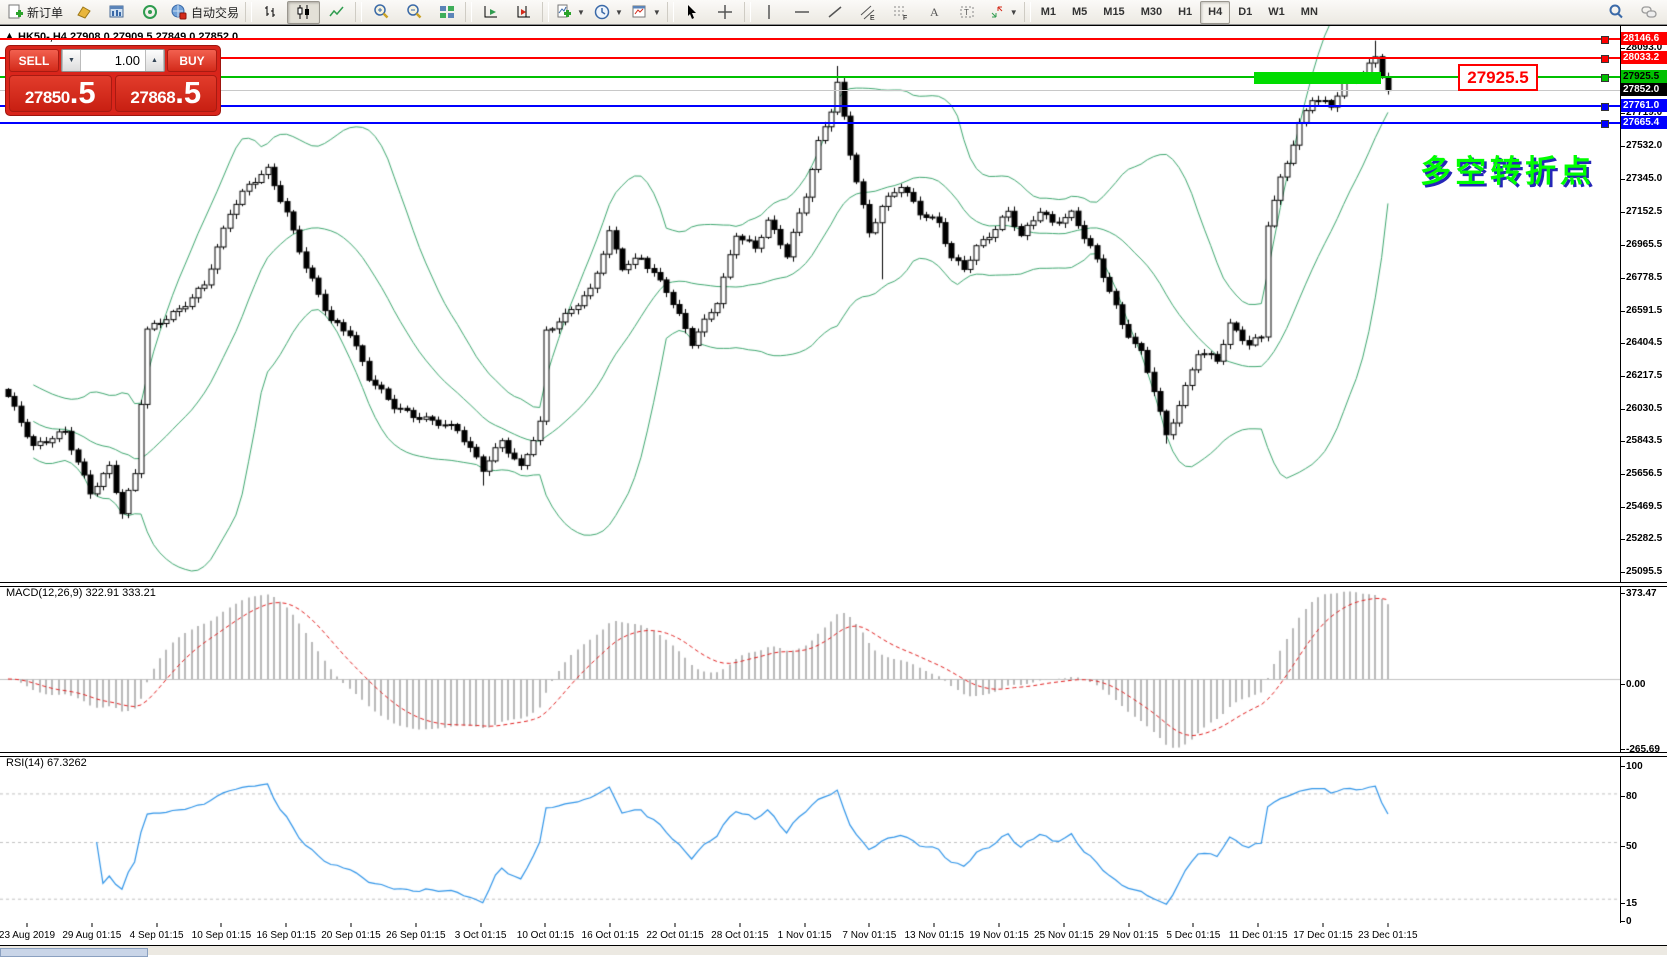 This screenshot has height=957, width=1667. Describe the element at coordinates (34, 60) in the screenshot. I see `sell-button: SELL` at that location.